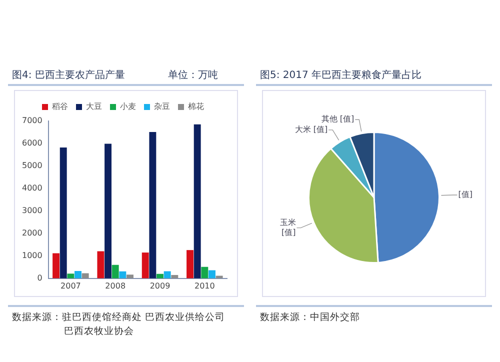 The height and width of the screenshot is (362, 500). What do you see at coordinates (341, 75) in the screenshot?
I see `chart-title: 图5: 2017 年巴西主要粮食产量占比` at bounding box center [341, 75].